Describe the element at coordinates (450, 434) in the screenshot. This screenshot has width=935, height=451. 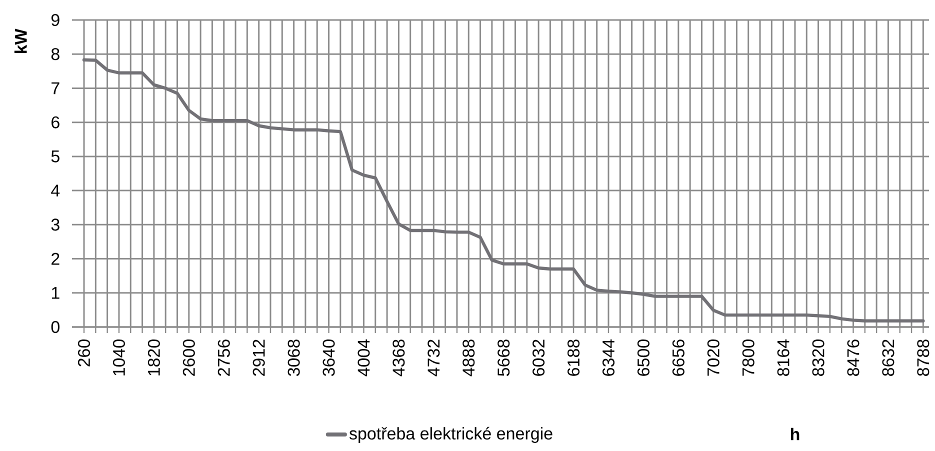
I see `legend-label: spotřeba elektrické energie` at that location.